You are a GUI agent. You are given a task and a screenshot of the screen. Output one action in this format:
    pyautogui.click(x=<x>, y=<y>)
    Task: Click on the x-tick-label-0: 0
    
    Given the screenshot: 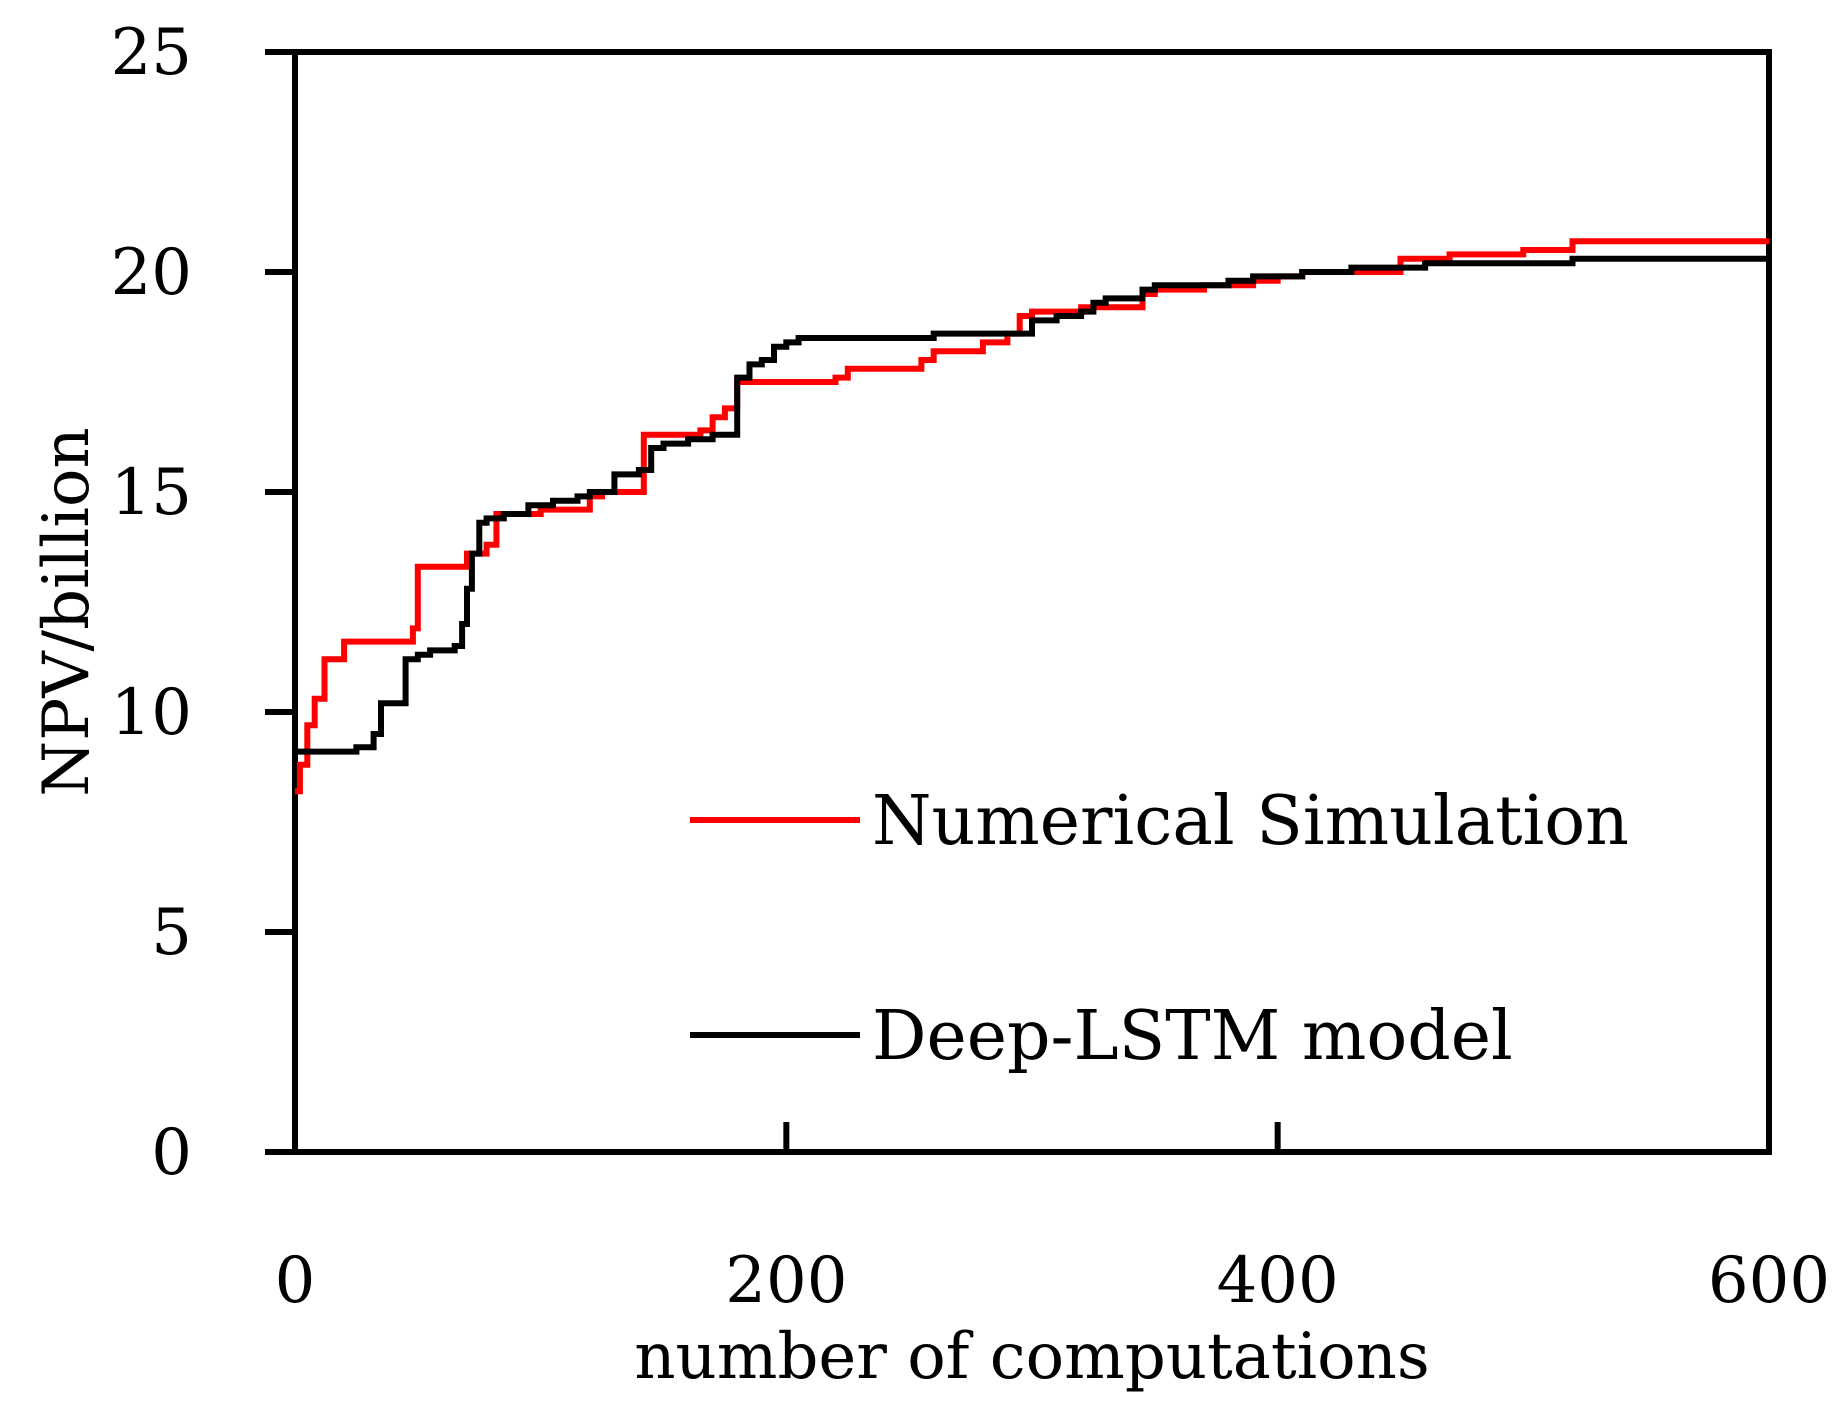 What is the action you would take?
    pyautogui.click(x=295, y=1281)
    